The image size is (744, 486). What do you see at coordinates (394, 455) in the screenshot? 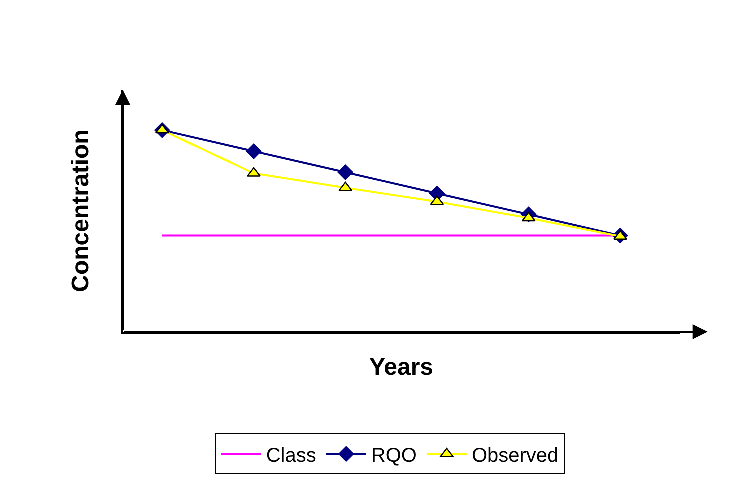
I see `legend-label: RQO` at bounding box center [394, 455].